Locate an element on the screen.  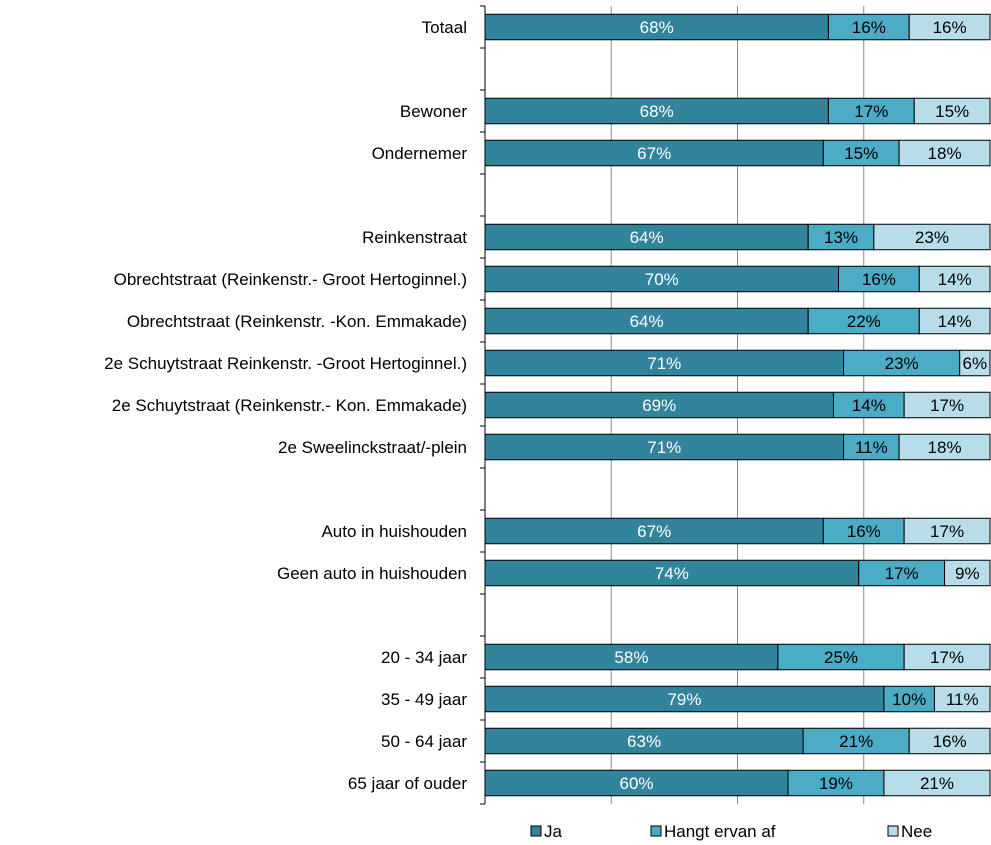
category-label: Auto in huishouden is located at coordinates (394, 531).